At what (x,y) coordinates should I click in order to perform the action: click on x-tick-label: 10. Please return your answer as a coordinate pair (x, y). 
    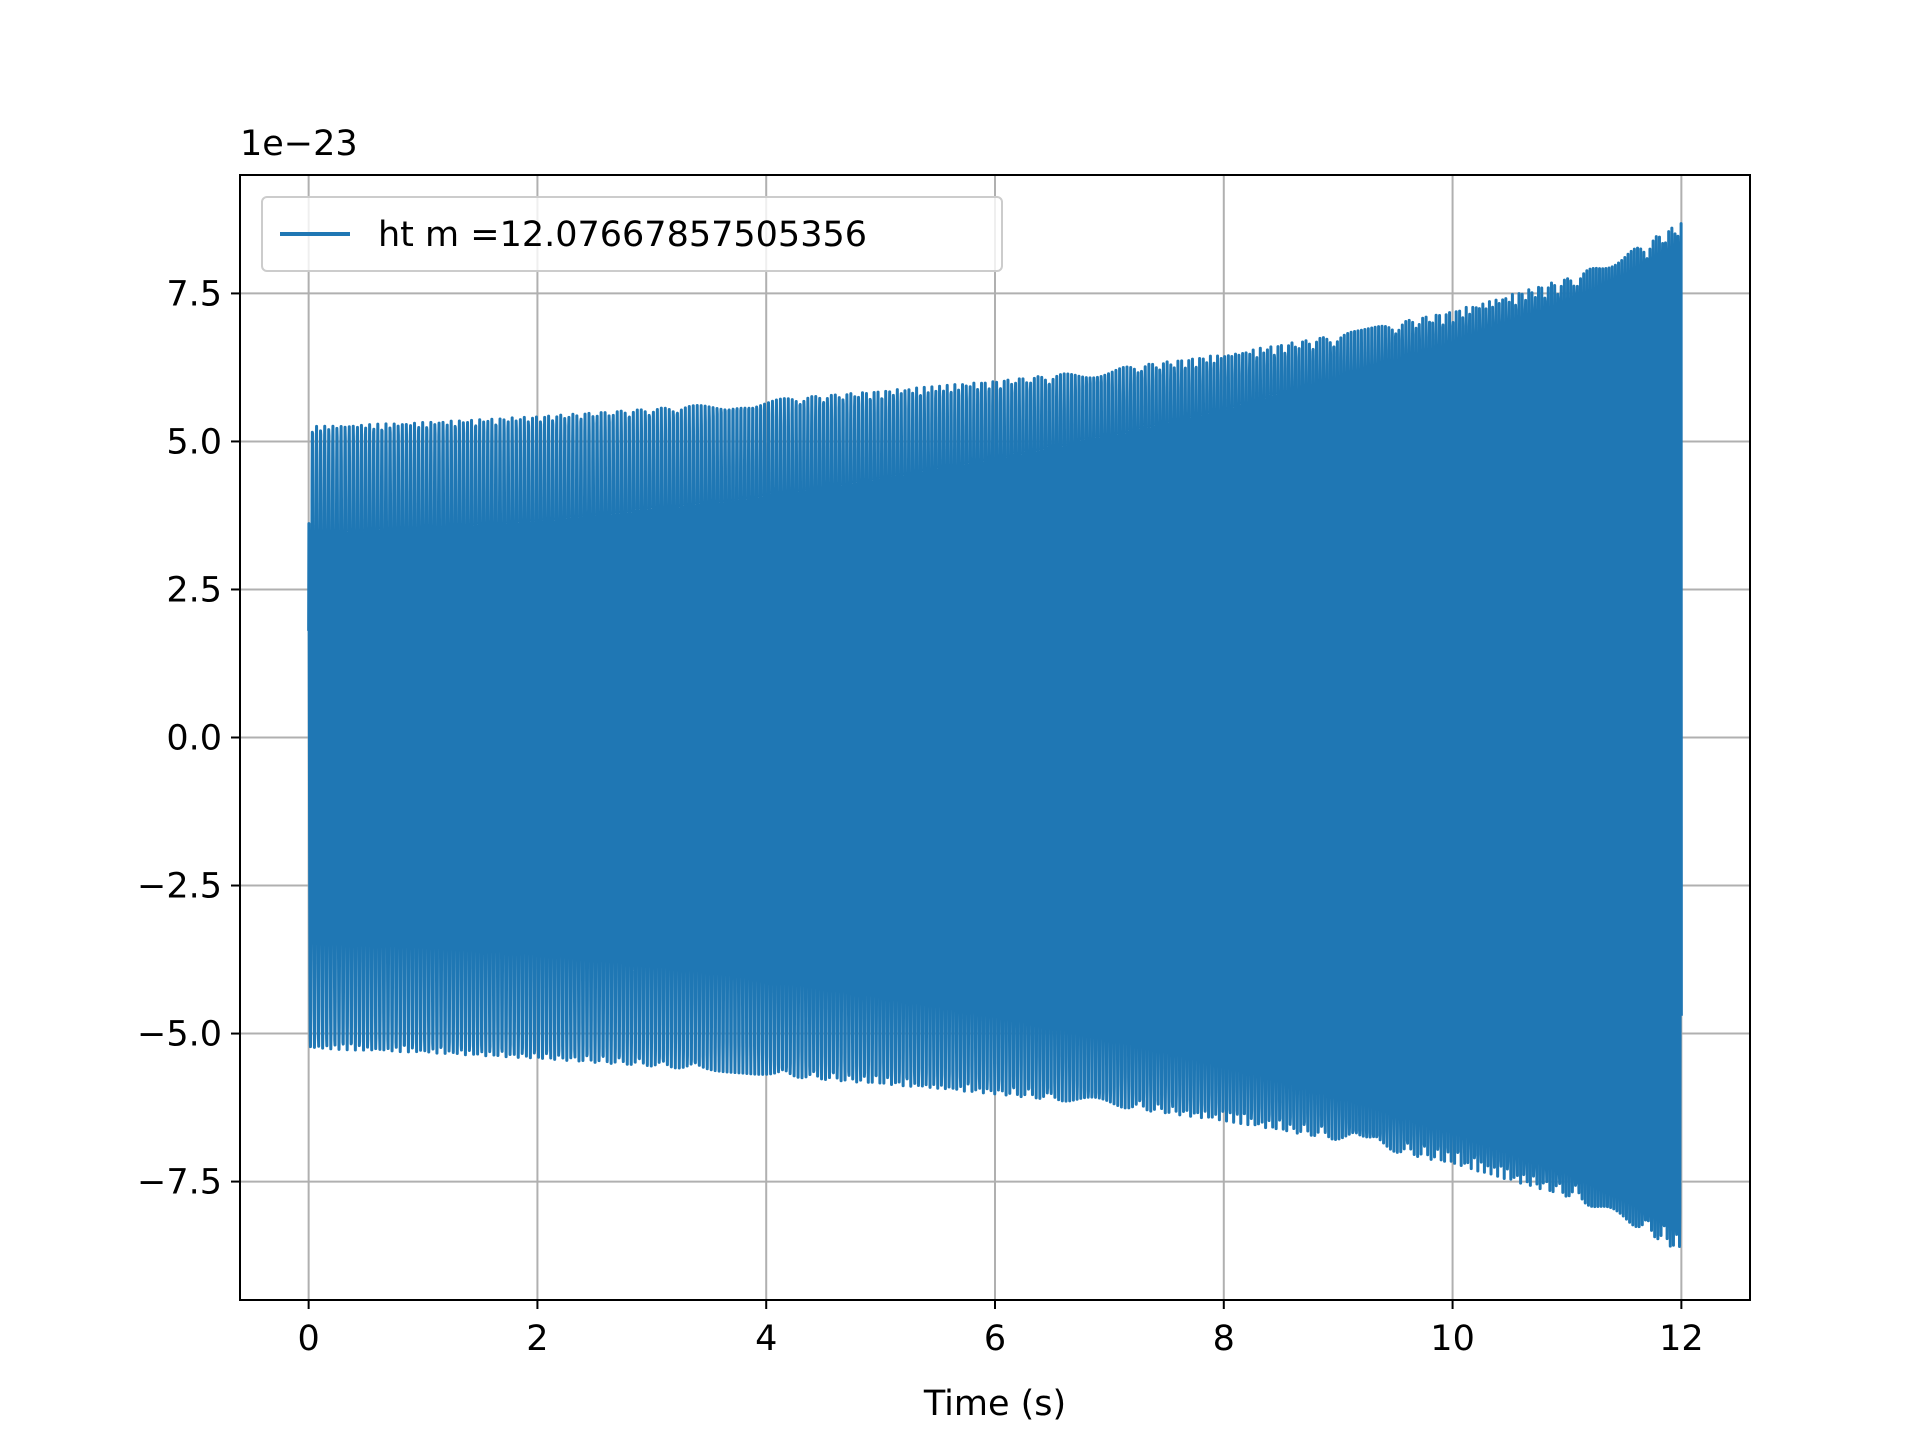
    Looking at the image, I should click on (1452, 1339).